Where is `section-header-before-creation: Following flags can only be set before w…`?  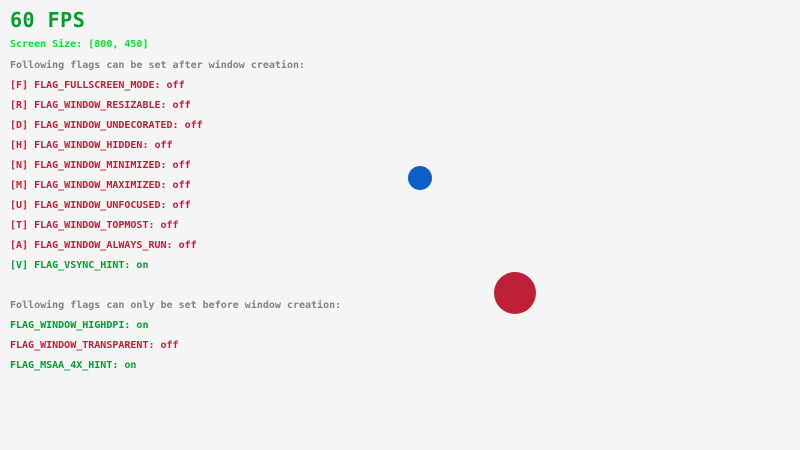
section-header-before-creation: Following flags can only be set before w… is located at coordinates (176, 305).